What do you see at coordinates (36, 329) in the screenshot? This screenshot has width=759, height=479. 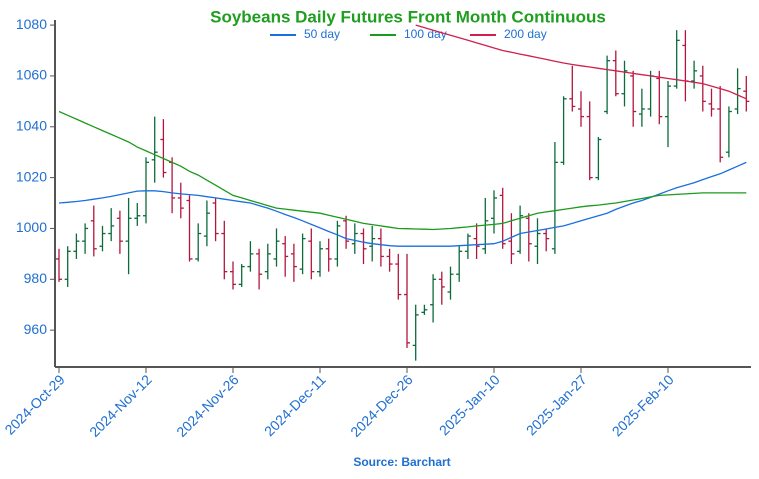 I see `y-tick-label: 960` at bounding box center [36, 329].